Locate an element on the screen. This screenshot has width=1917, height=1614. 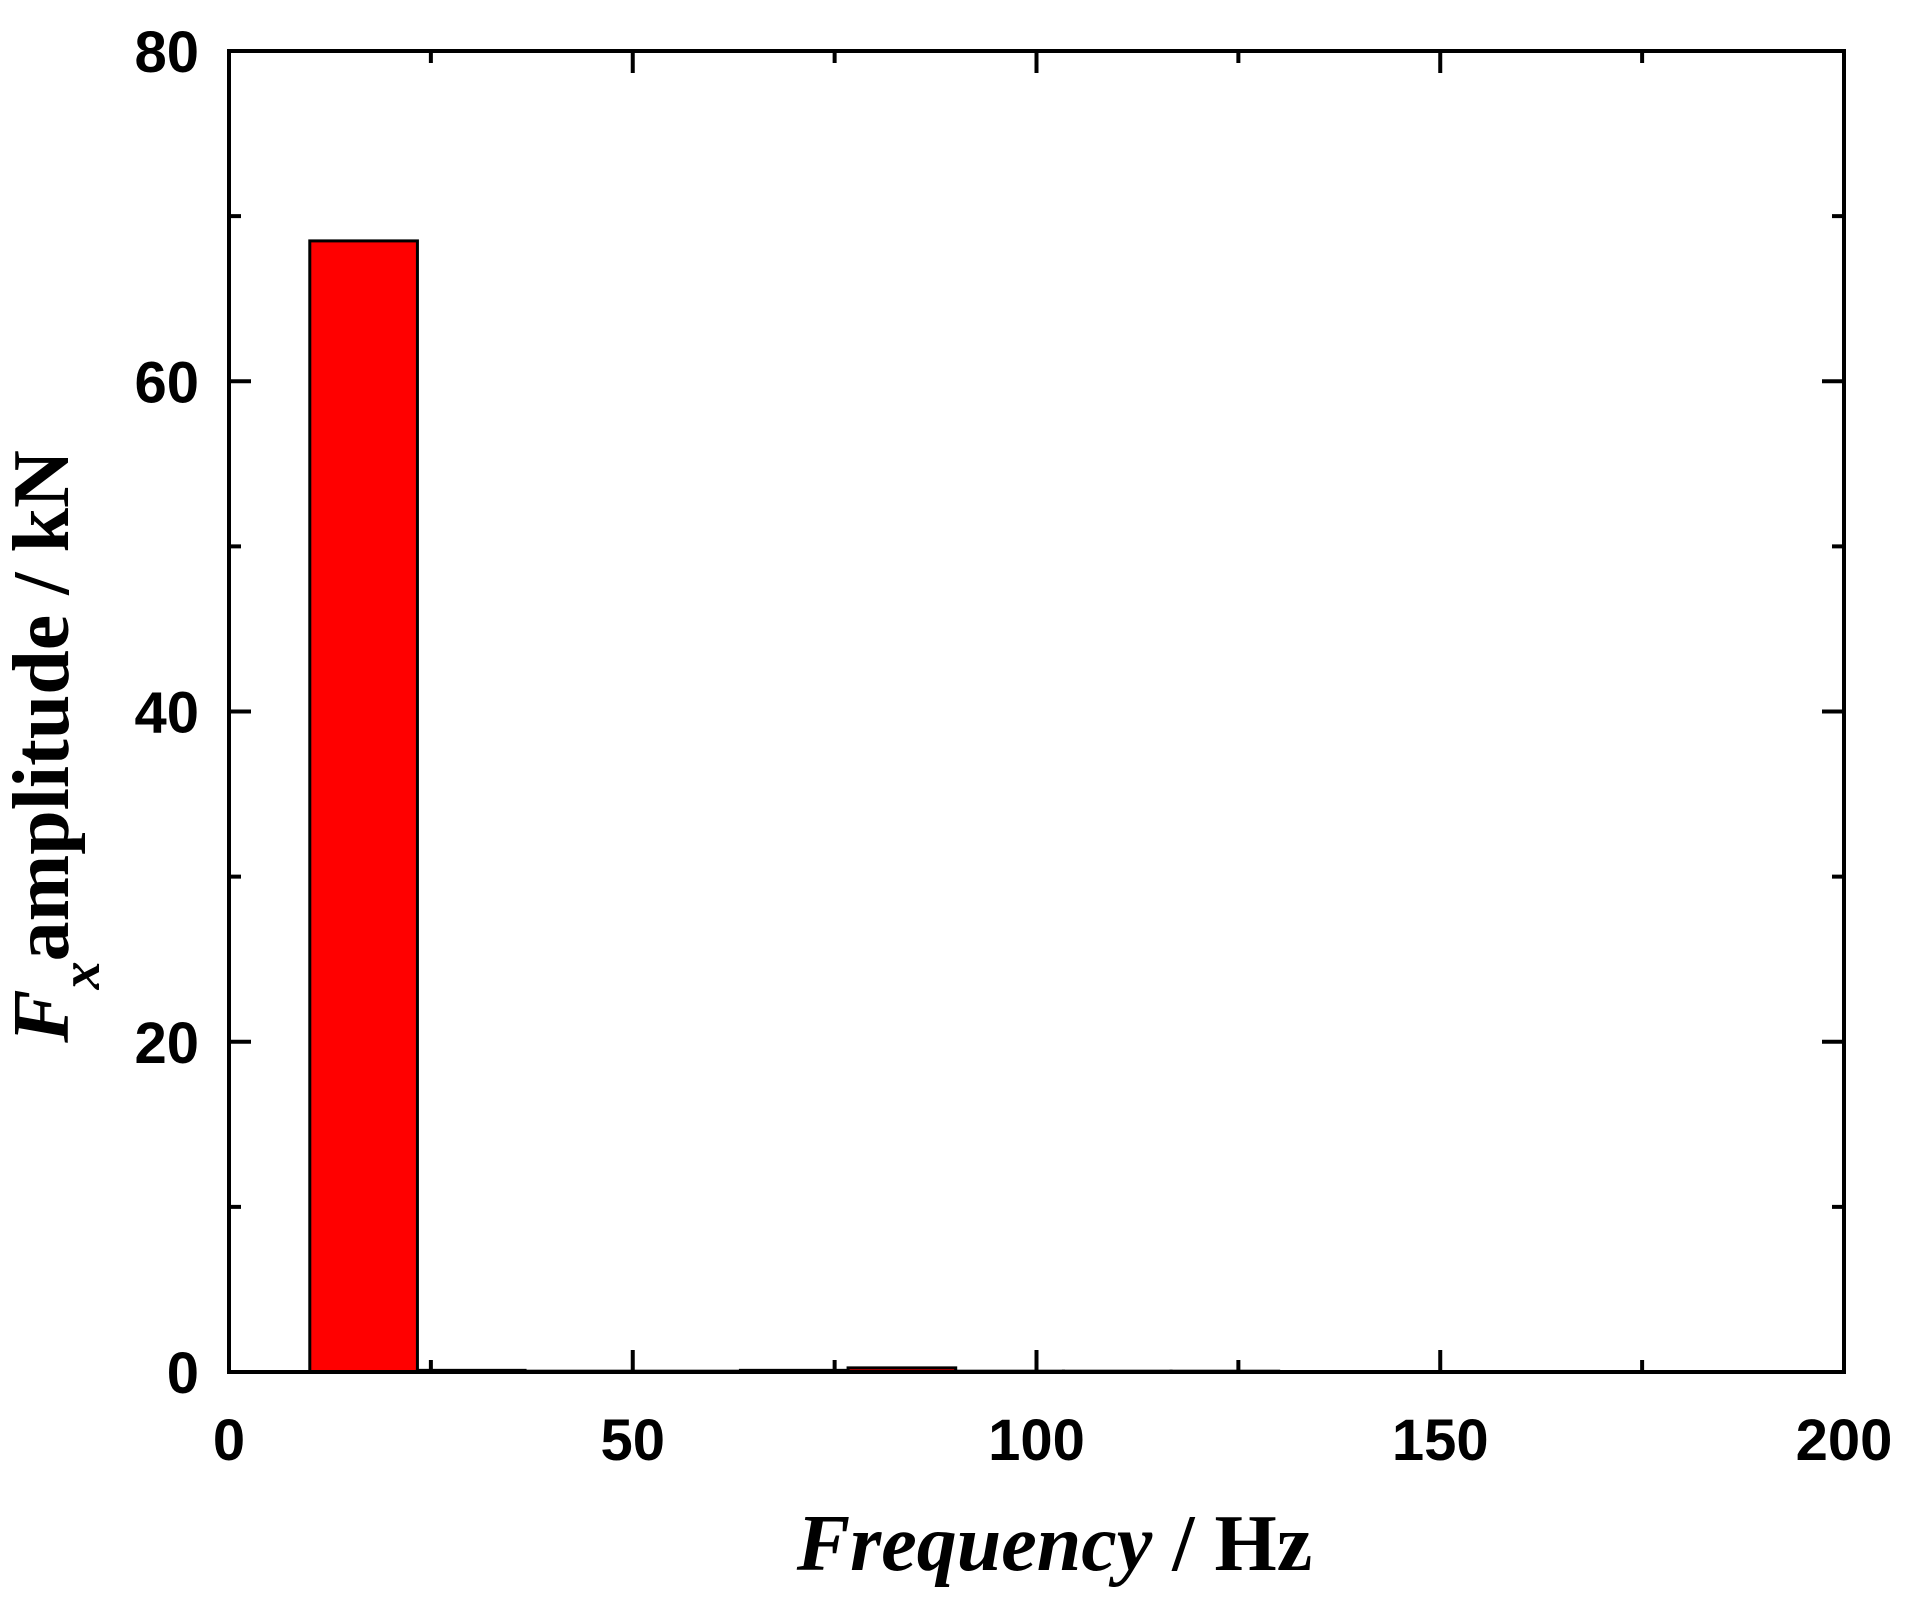
y-tick-label: 60 is located at coordinates (166, 382).